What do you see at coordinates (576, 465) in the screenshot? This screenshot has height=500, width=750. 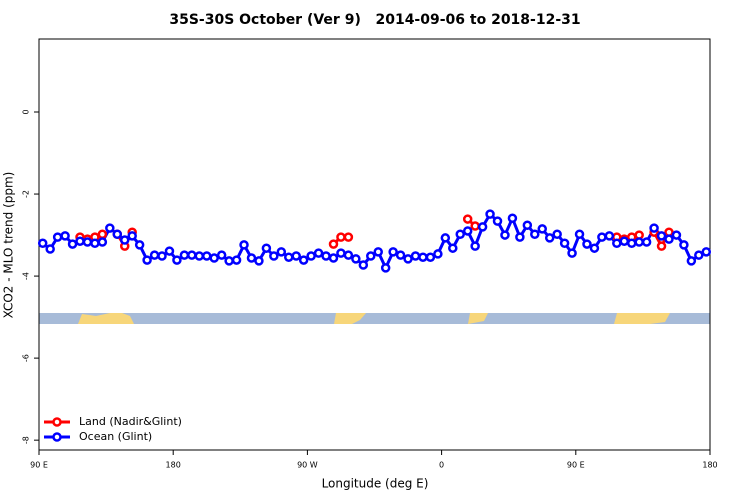 I see `x-tick-label: 90 E` at bounding box center [576, 465].